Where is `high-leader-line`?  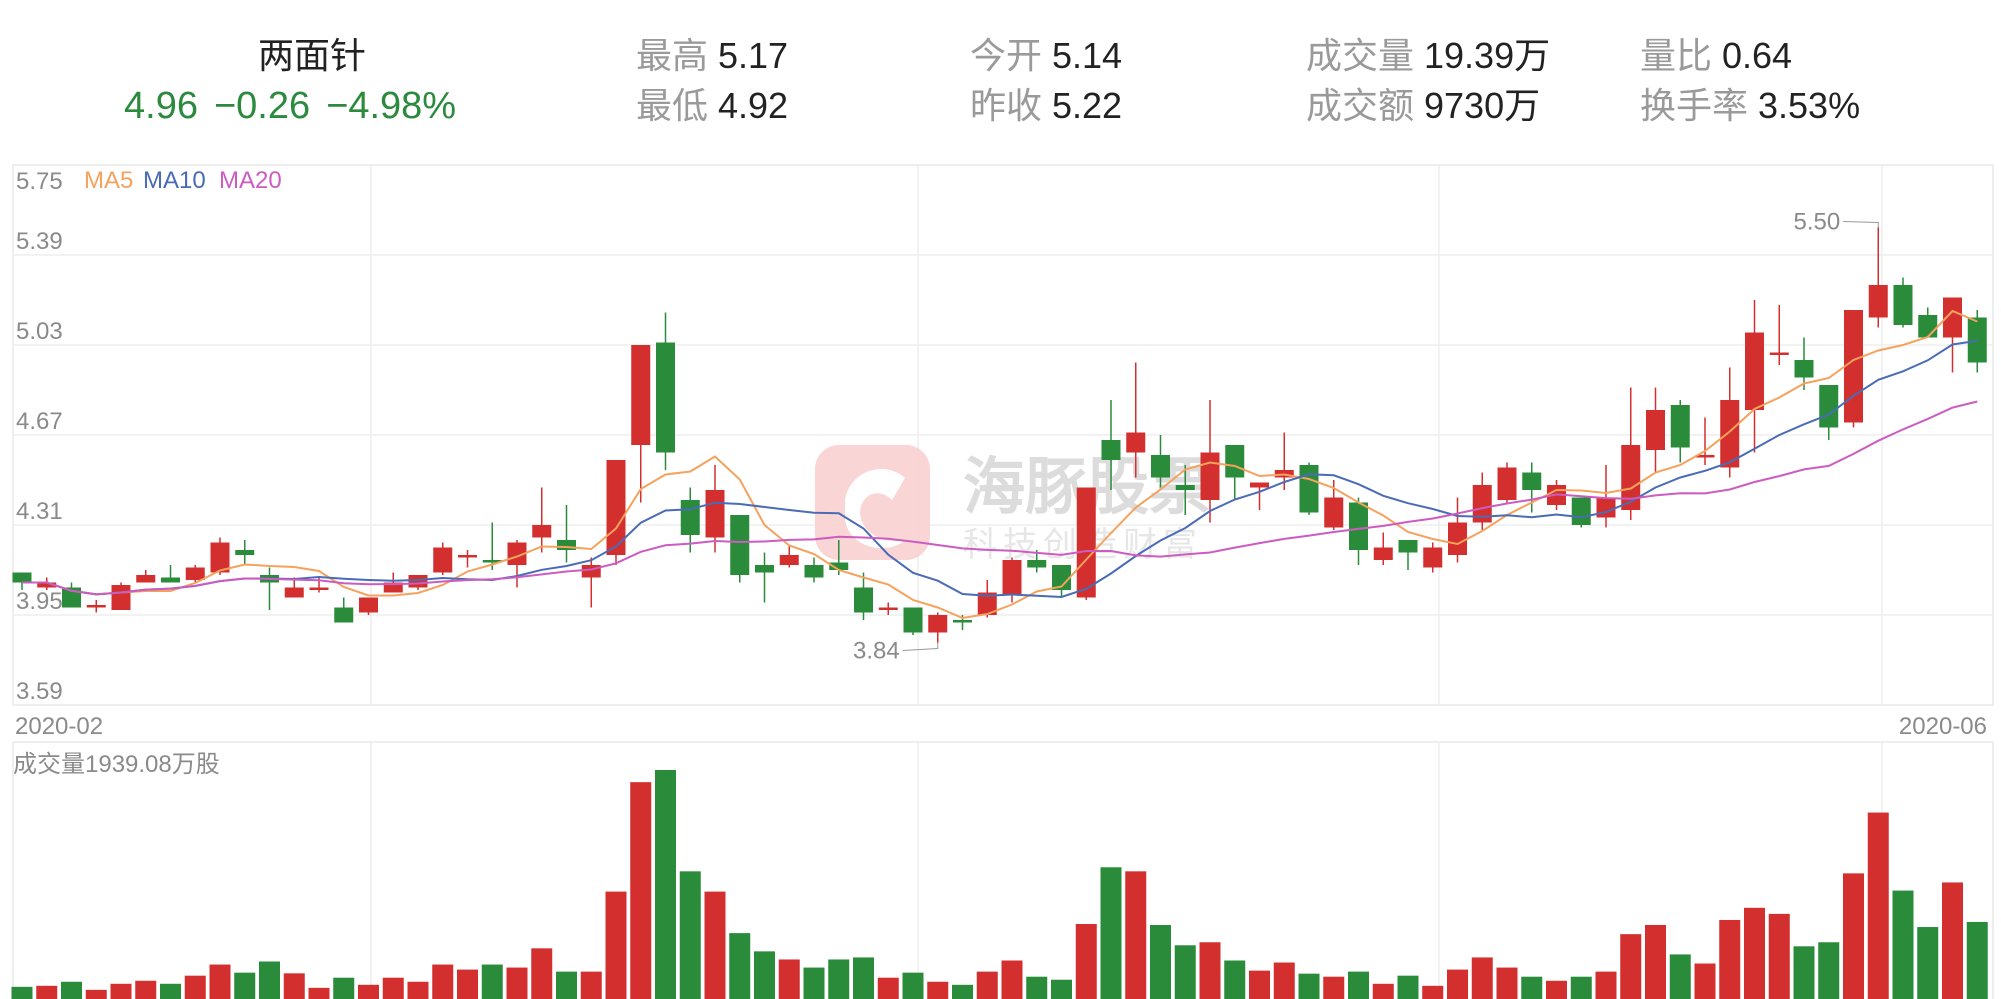 high-leader-line is located at coordinates (1861, 224).